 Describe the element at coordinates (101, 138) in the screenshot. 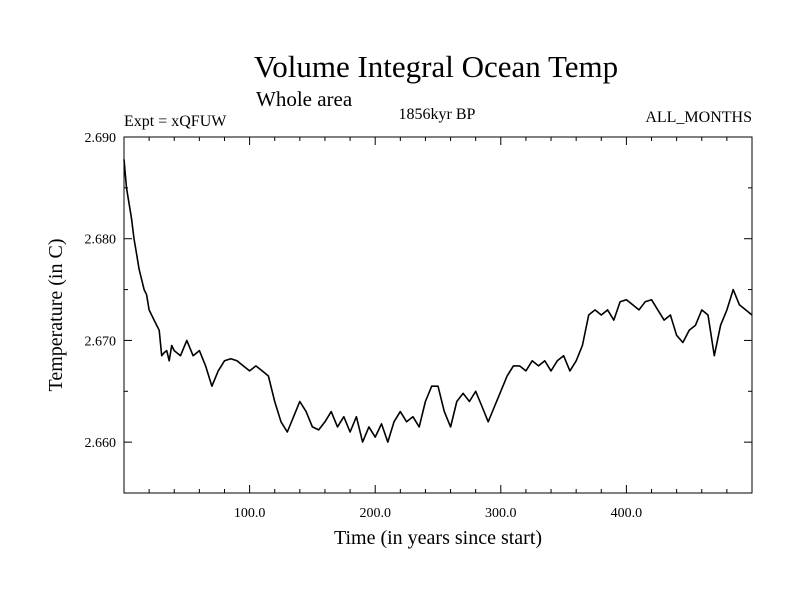

I see `y-tick-label: 2.690` at that location.